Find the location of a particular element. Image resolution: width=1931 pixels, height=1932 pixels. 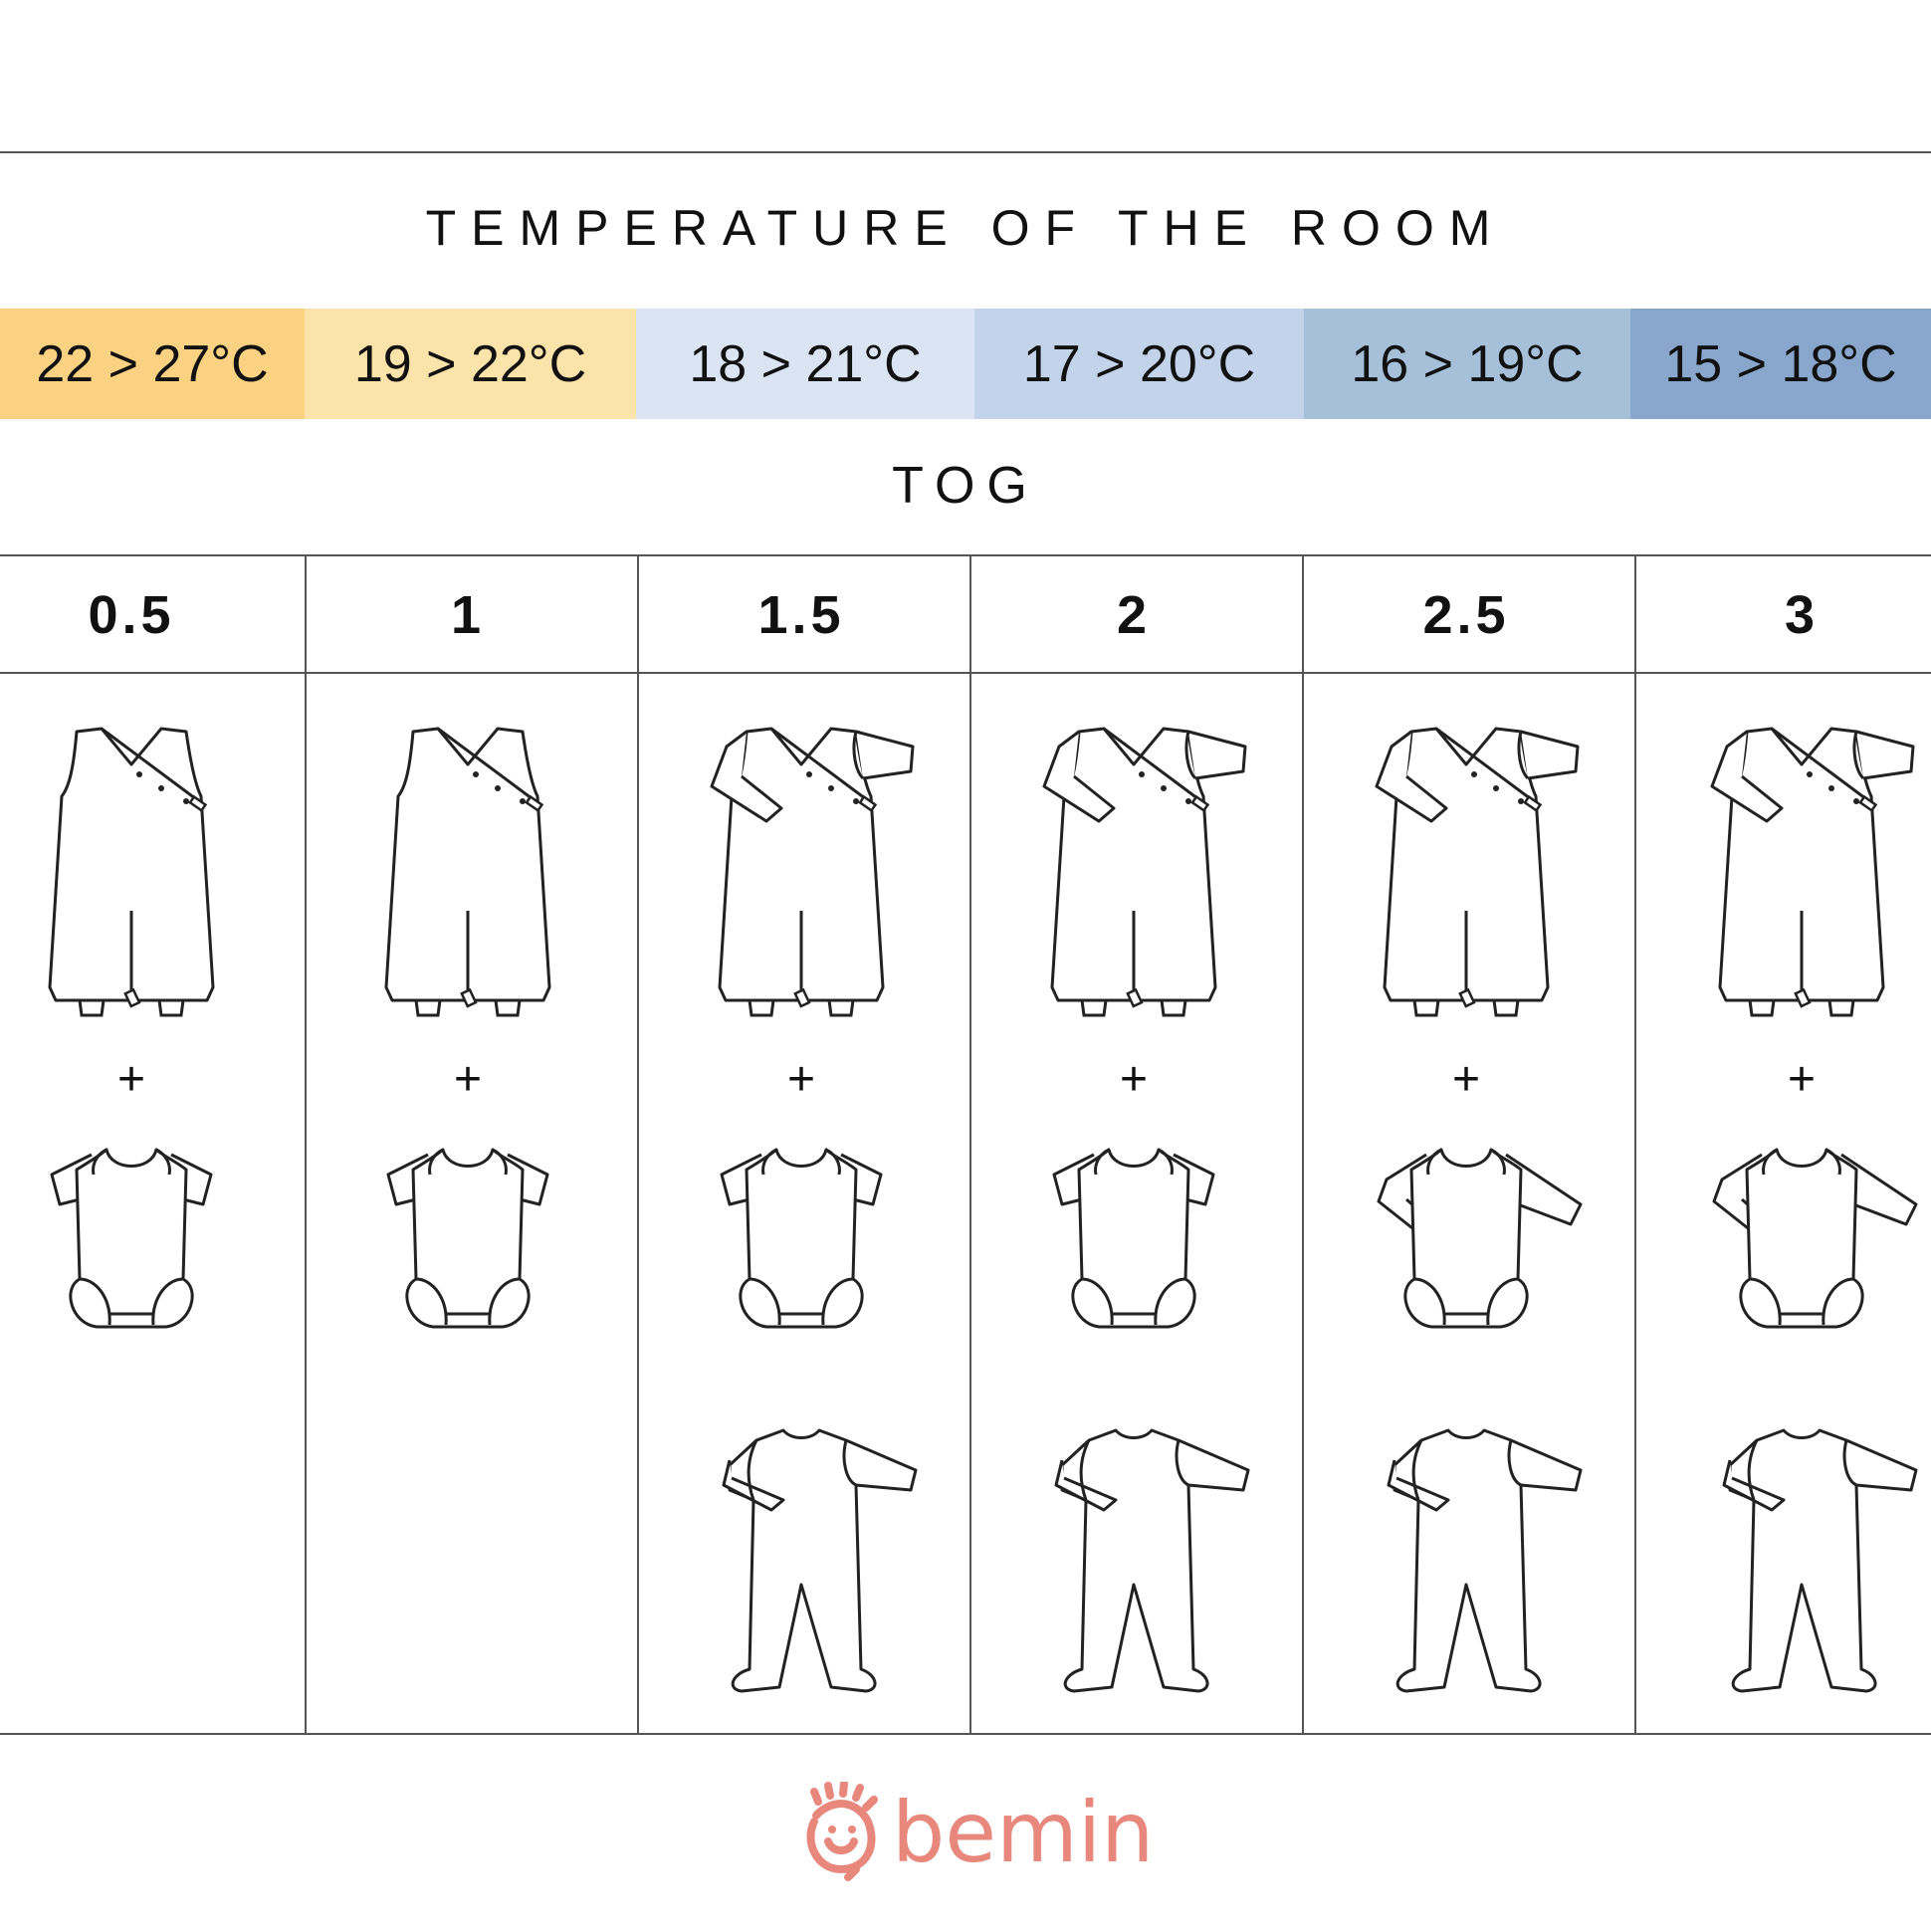

table-top-divider is located at coordinates (966, 555).